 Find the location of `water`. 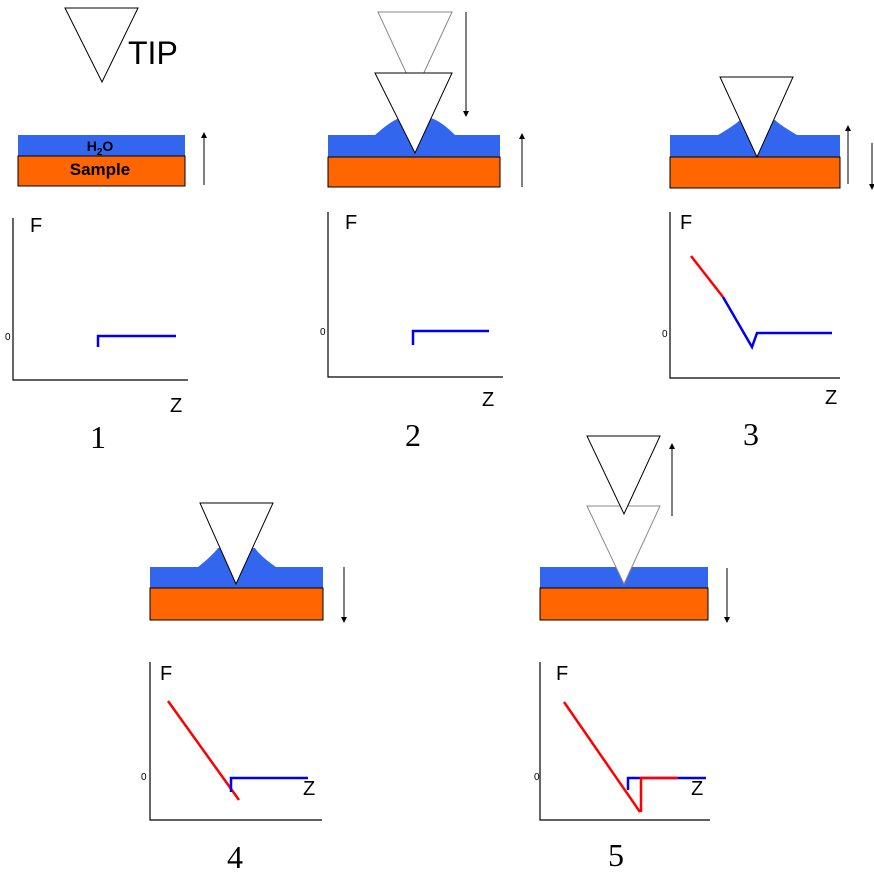

water is located at coordinates (101, 145).